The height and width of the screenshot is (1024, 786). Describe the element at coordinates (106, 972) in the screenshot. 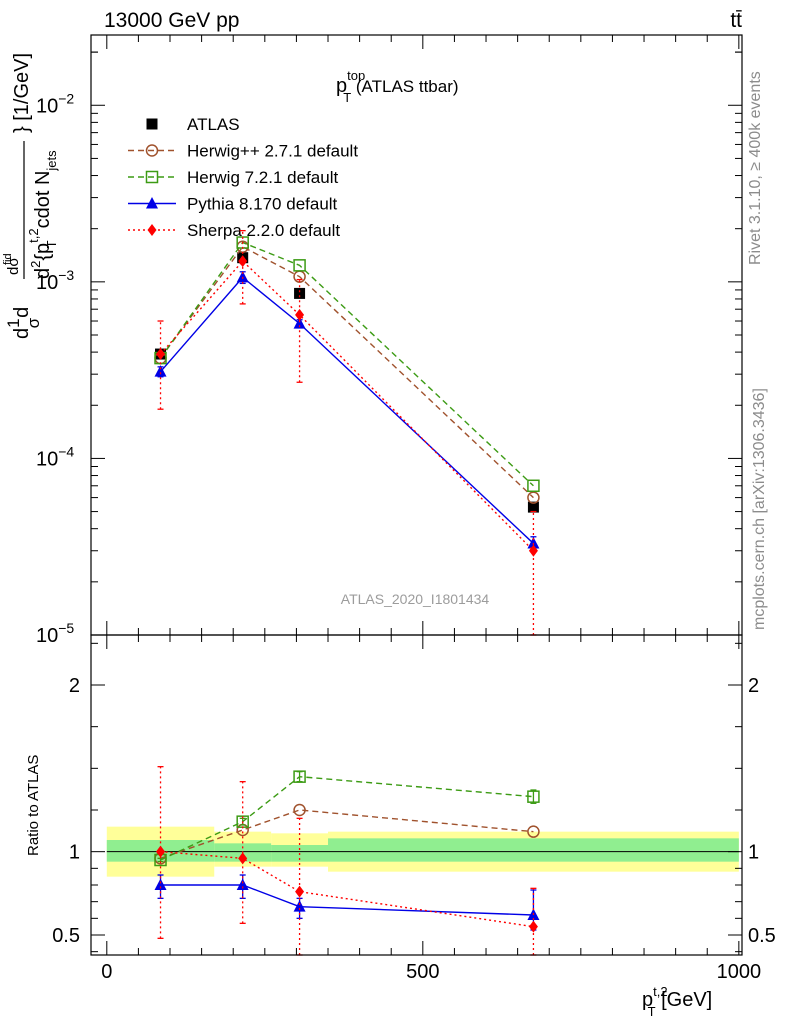

I see `x-tick-label: 0` at that location.